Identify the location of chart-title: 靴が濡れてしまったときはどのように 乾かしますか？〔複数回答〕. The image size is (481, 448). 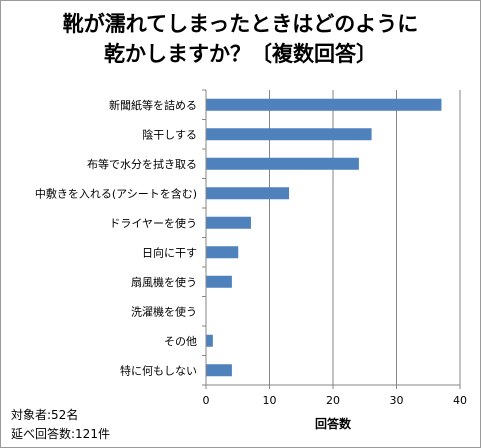
(240, 39).